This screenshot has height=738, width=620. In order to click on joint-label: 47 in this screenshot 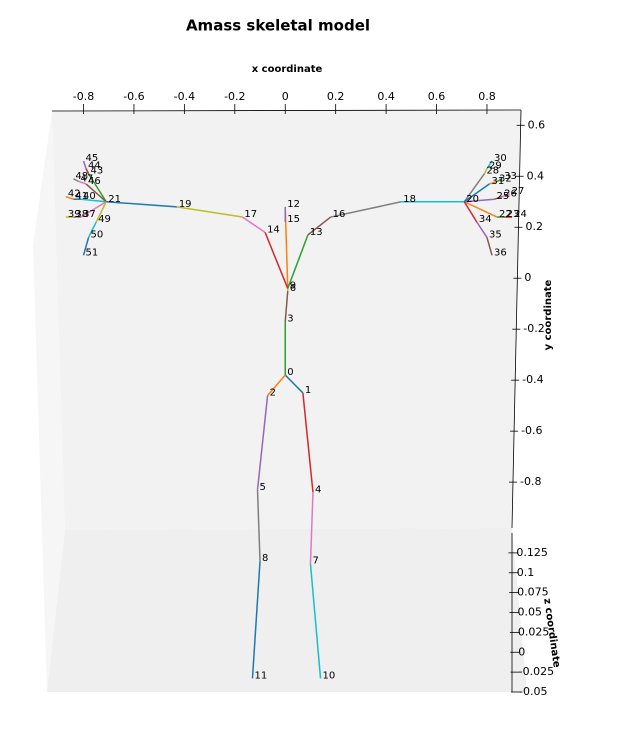, I will do `click(86, 178)`.